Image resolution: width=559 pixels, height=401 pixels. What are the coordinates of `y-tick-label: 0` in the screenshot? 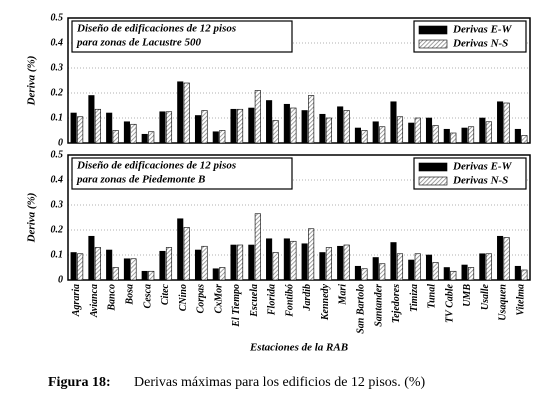 It's located at (60, 142).